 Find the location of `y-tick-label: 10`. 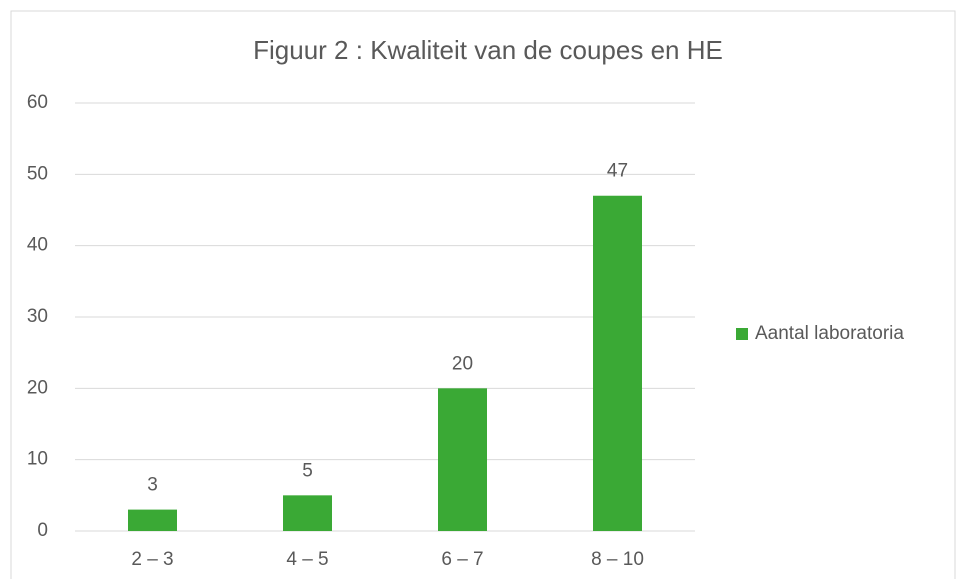

y-tick-label: 10 is located at coordinates (37, 459).